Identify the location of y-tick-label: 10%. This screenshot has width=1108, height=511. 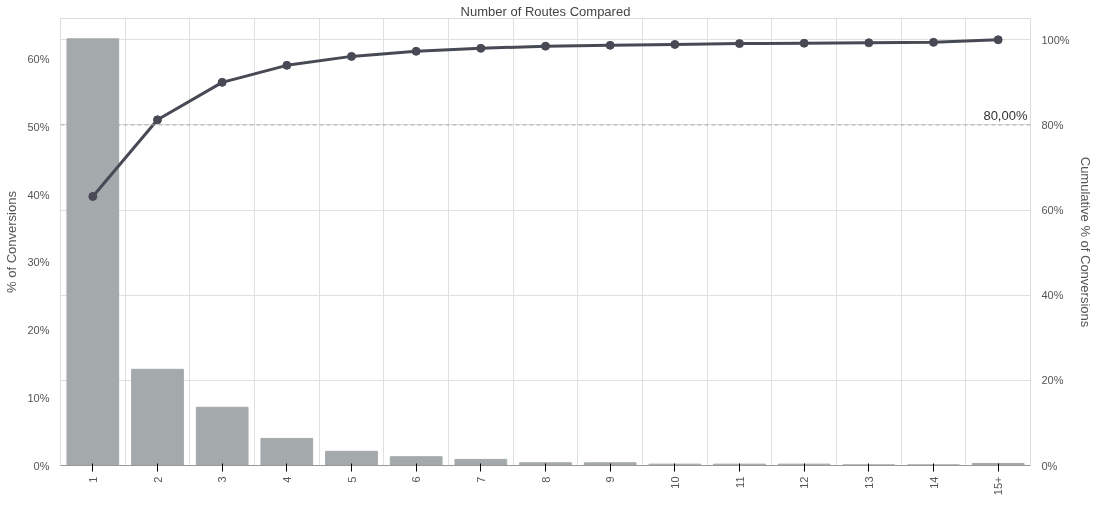
(38, 397).